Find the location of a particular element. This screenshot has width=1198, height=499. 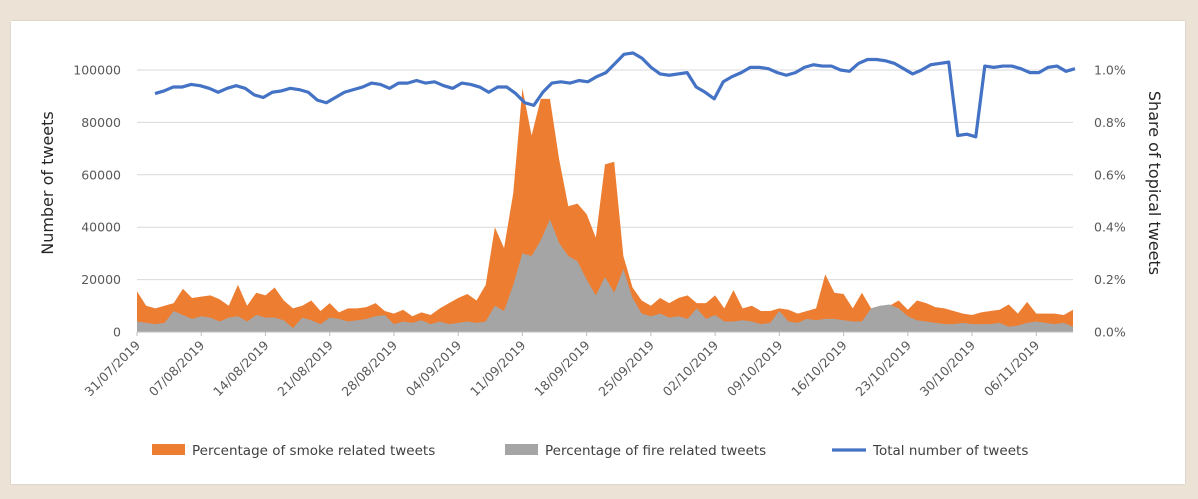

y-right-ticks: 0.0% 0.2% 0.4% 0.6% 0.8% 1.0% is located at coordinates (1110, 201).